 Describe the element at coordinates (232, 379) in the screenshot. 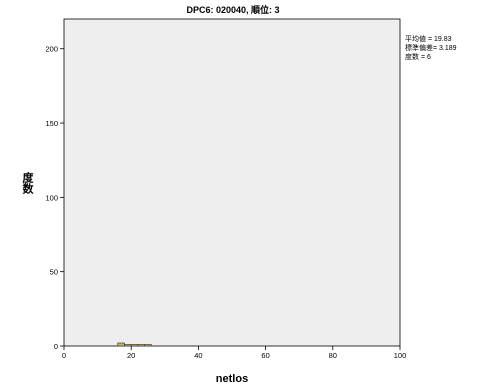

I see `x-axis-label: netlos` at that location.